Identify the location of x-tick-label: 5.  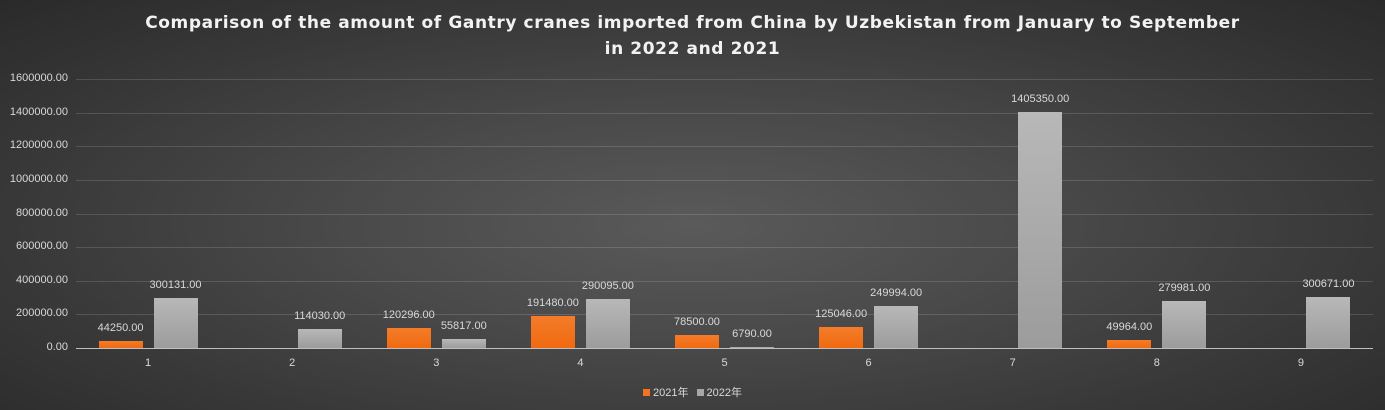
(724, 363).